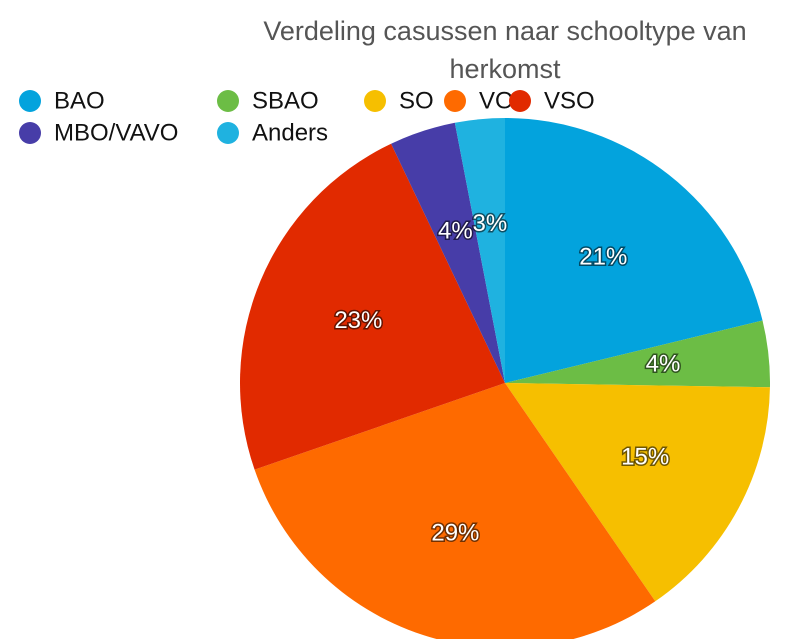  What do you see at coordinates (416, 100) in the screenshot?
I see `legend-label: SO` at bounding box center [416, 100].